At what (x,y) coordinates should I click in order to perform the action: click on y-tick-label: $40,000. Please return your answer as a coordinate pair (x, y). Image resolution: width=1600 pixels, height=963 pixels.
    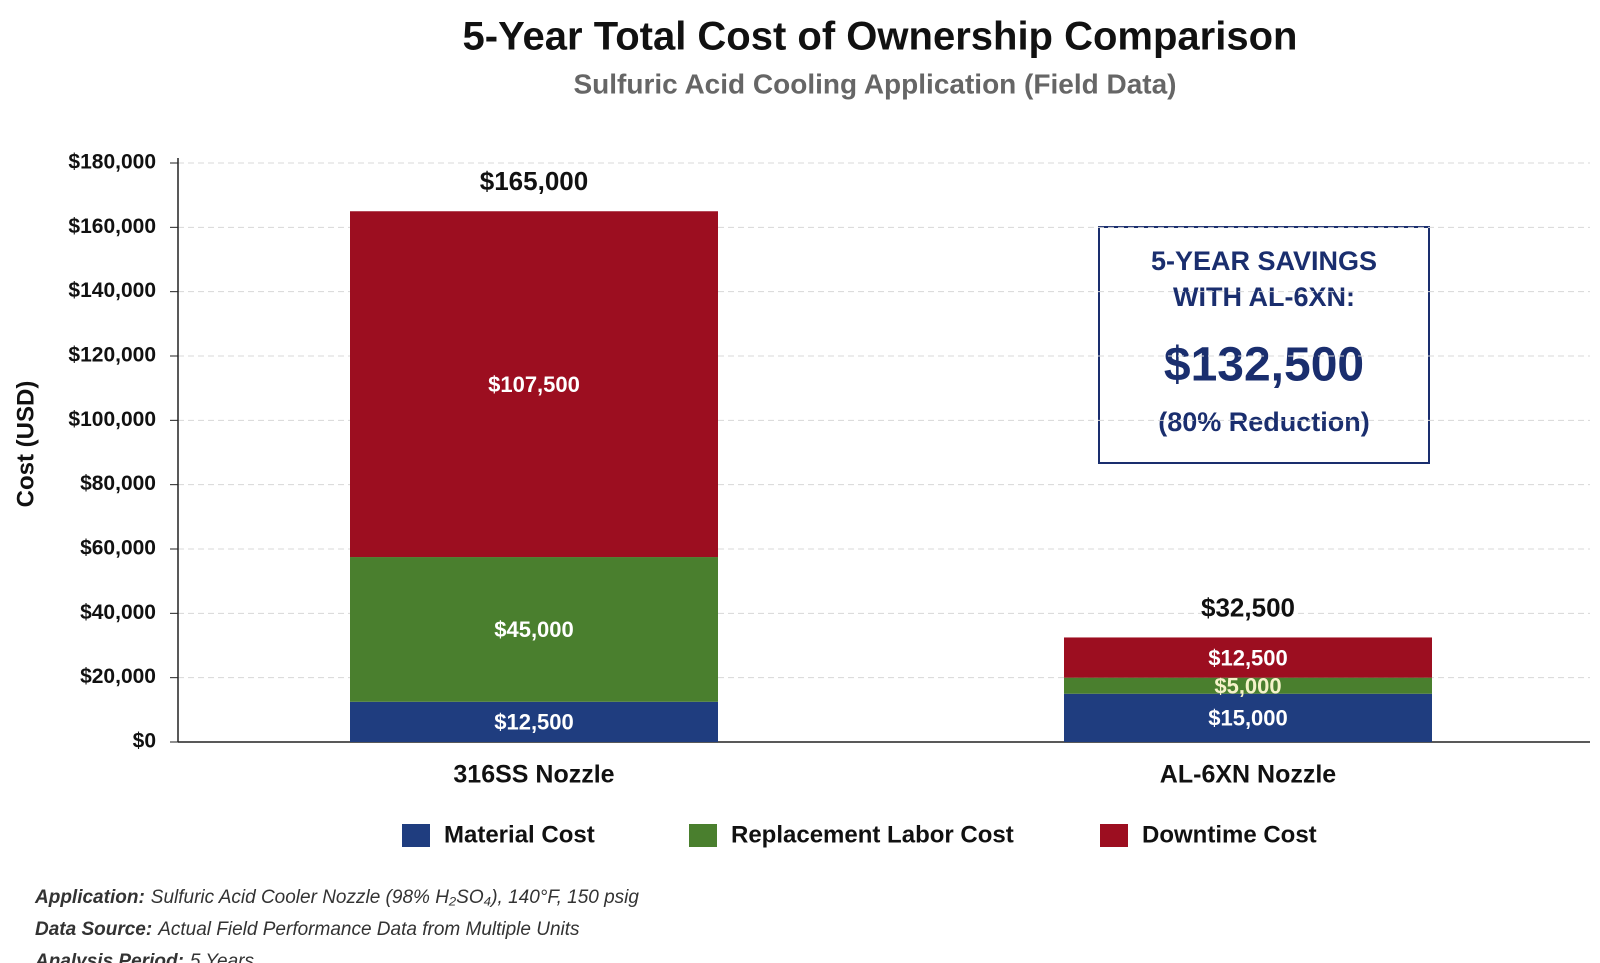
    Looking at the image, I should click on (118, 612).